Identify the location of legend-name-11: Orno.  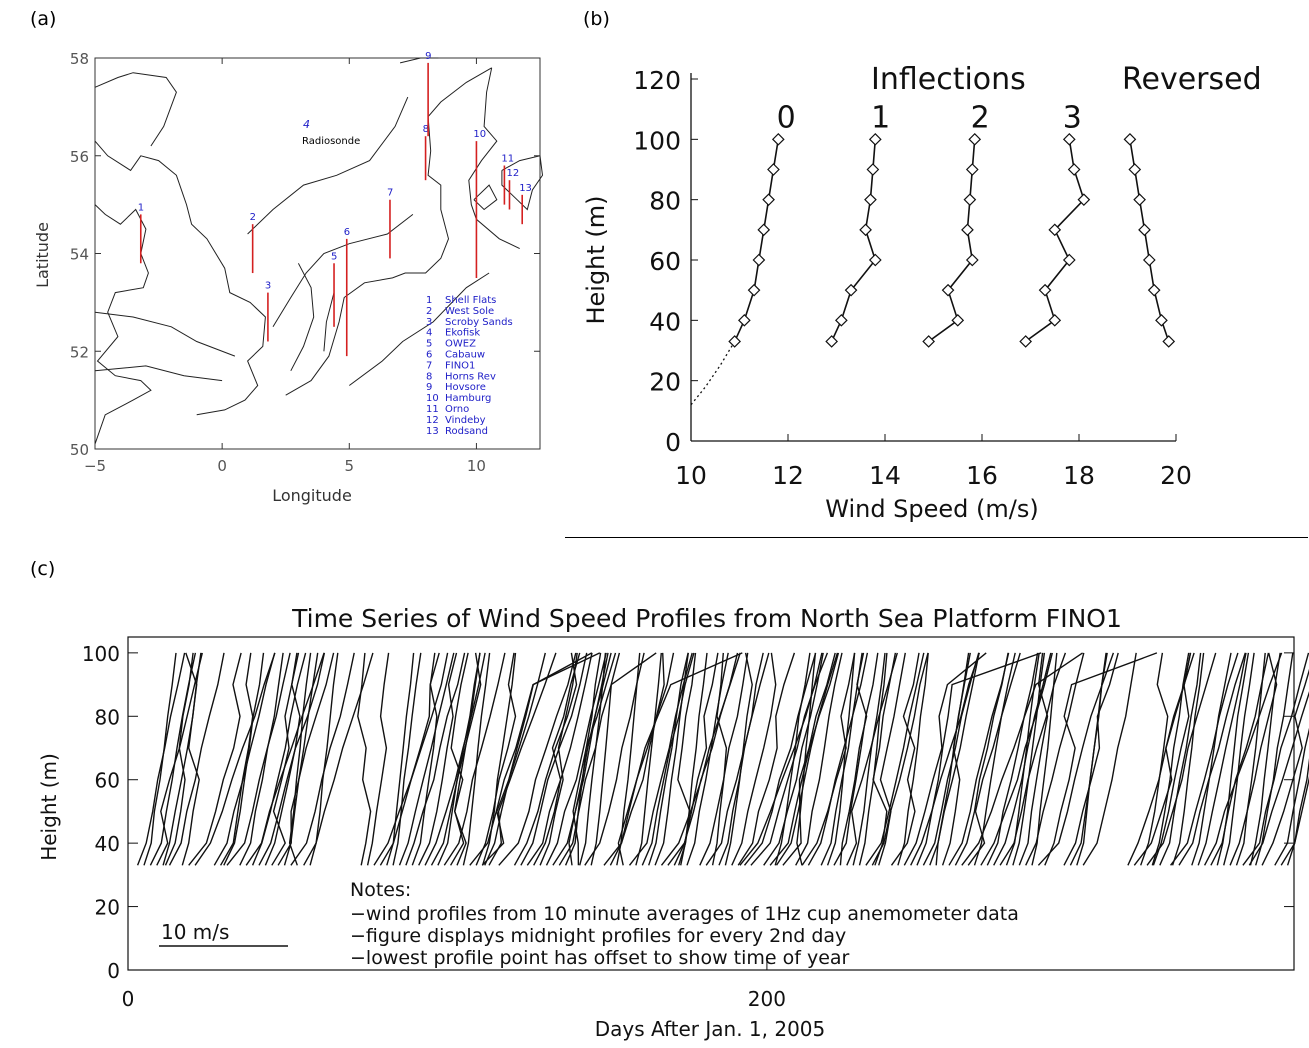
(457, 409).